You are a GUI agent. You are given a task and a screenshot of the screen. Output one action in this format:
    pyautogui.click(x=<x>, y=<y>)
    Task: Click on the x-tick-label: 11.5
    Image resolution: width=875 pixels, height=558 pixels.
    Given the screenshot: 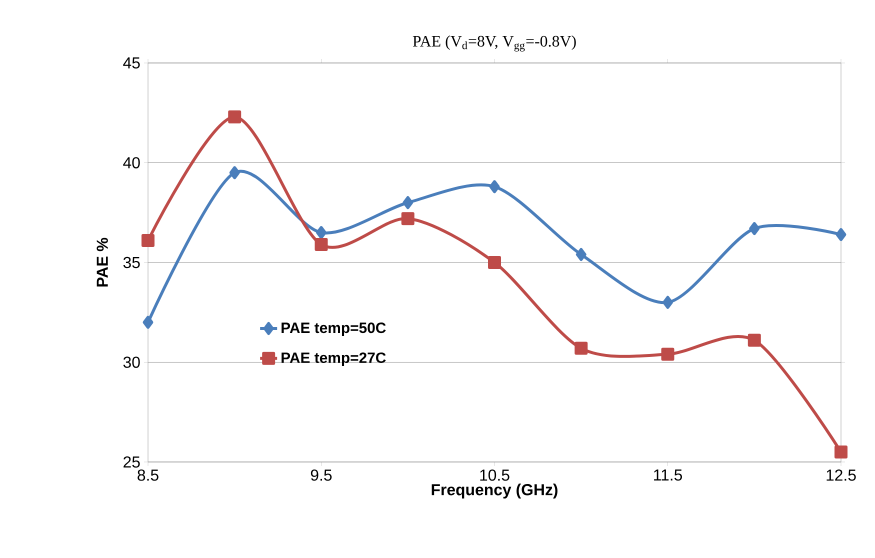 What is the action you would take?
    pyautogui.click(x=668, y=475)
    